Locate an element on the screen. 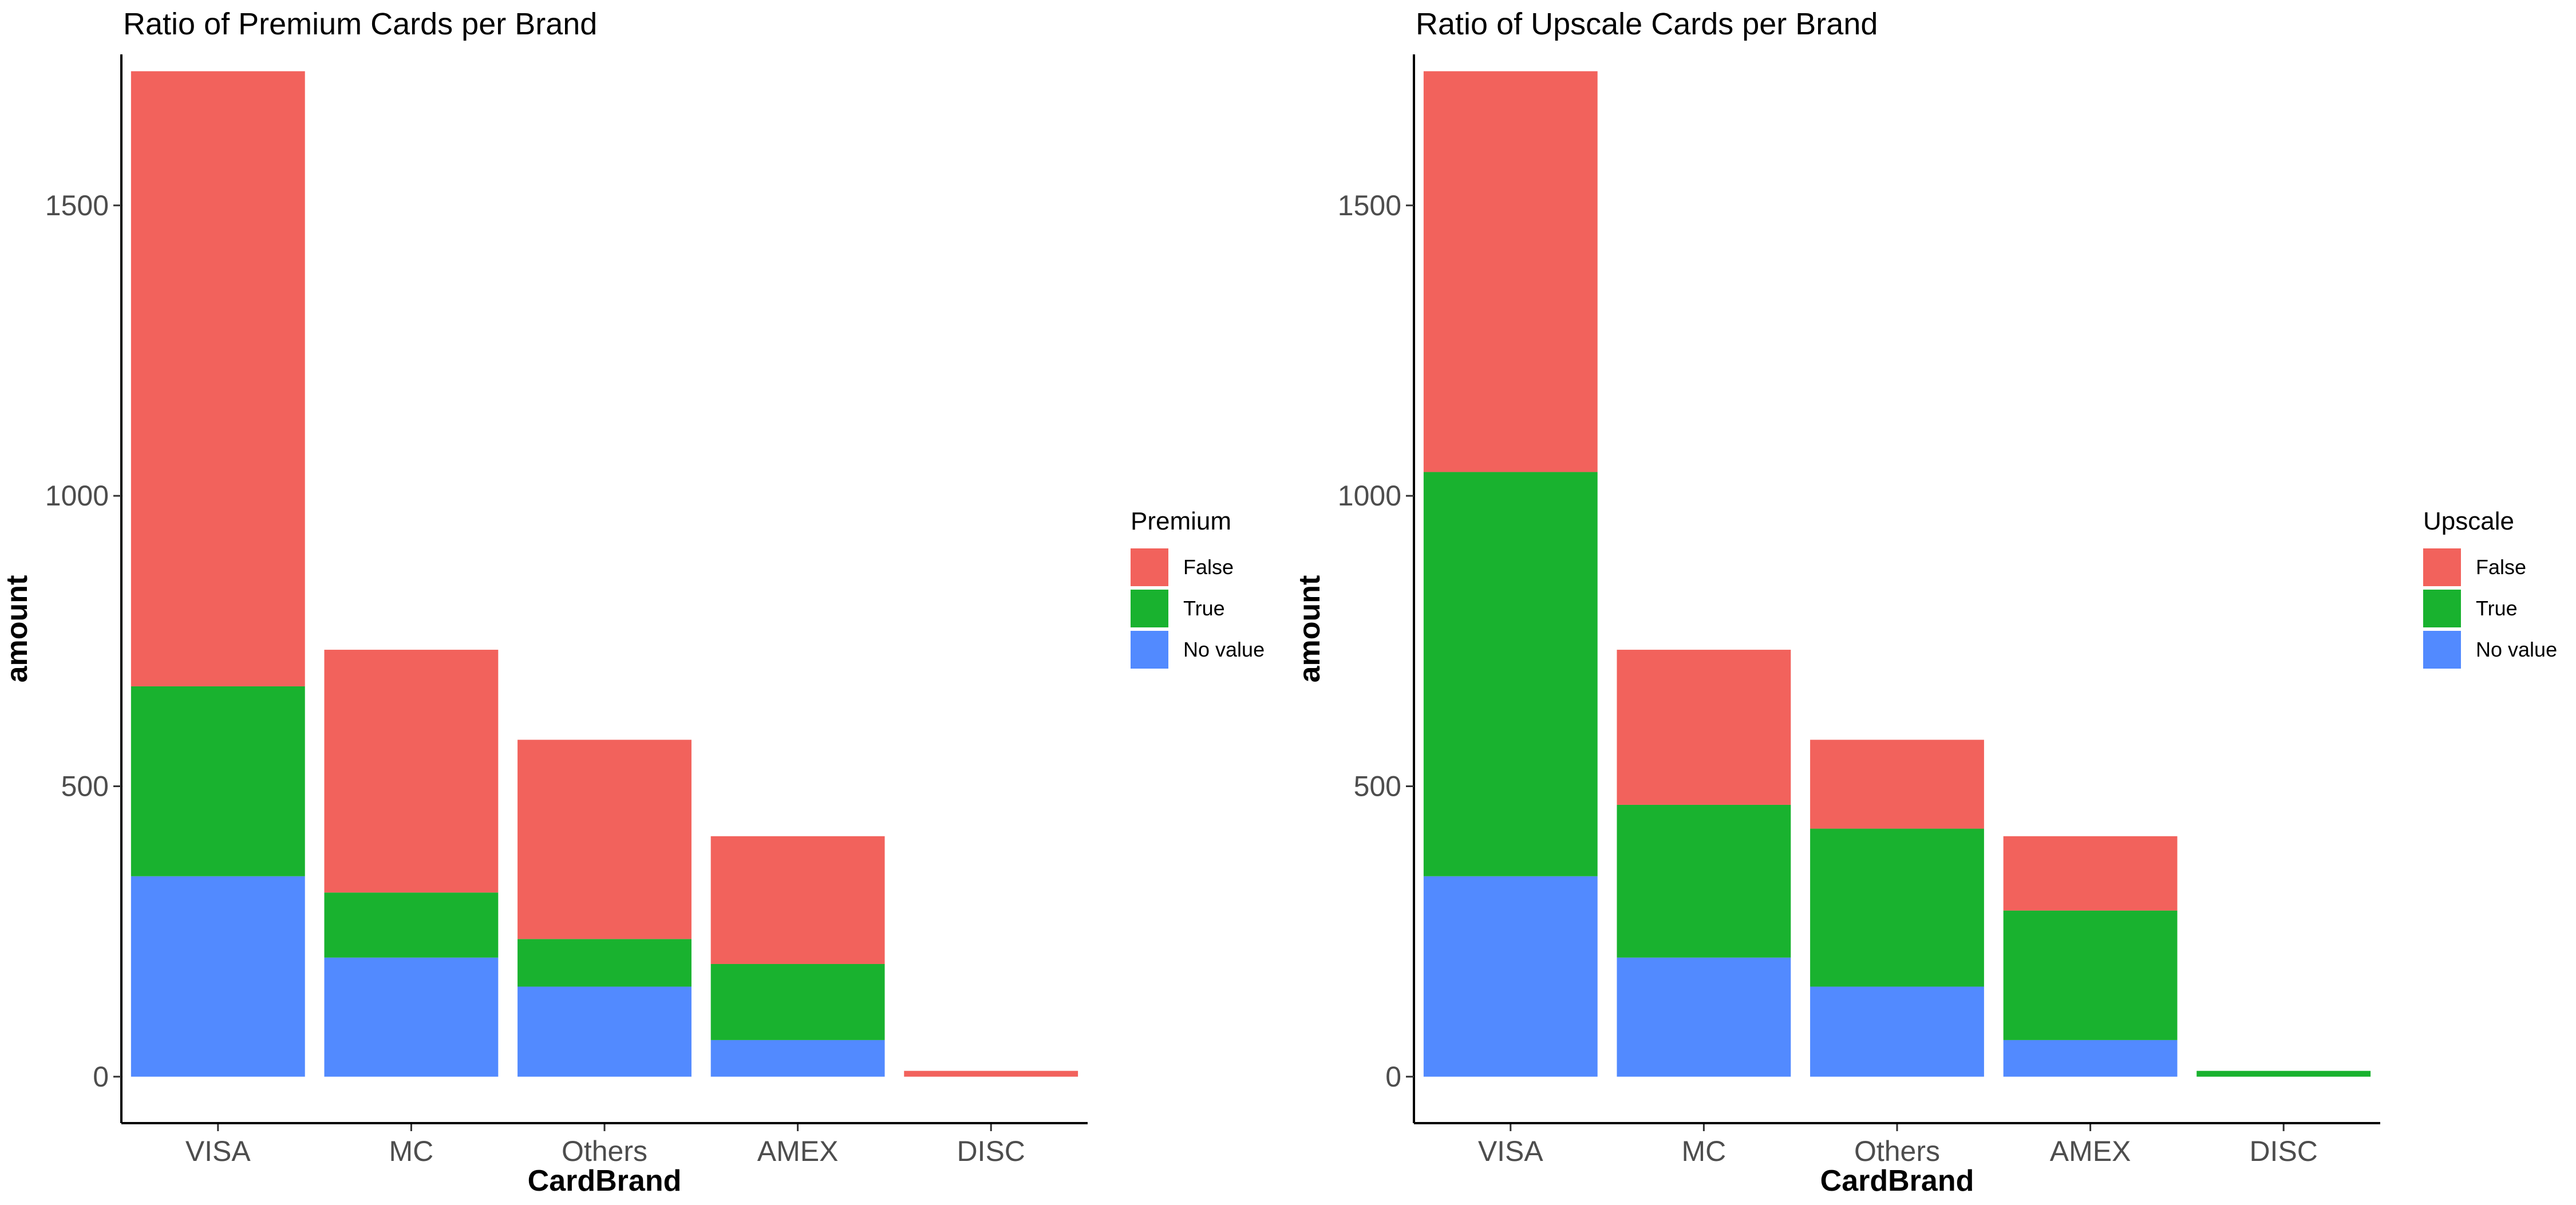 Image resolution: width=2576 pixels, height=1205 pixels. bar-disc-true is located at coordinates (2283, 1074).